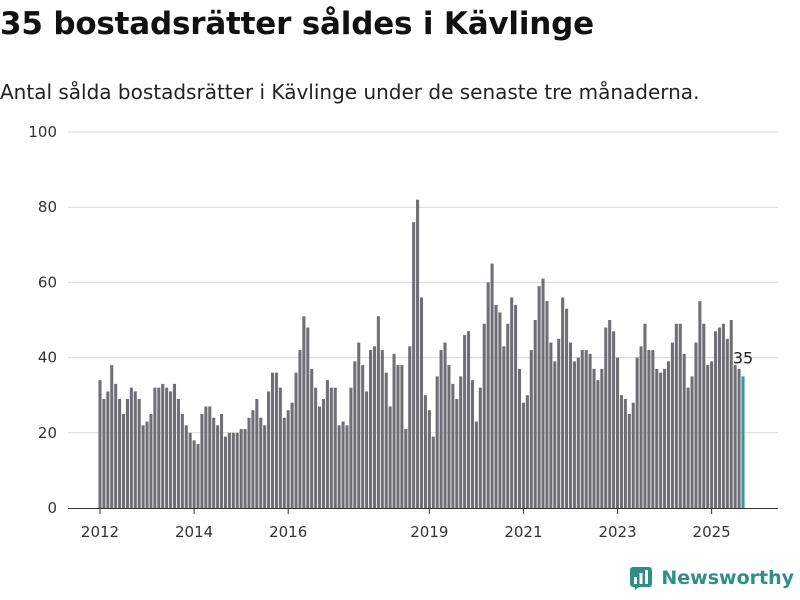  Describe the element at coordinates (288, 532) in the screenshot. I see `x-tick-label: 2016` at that location.